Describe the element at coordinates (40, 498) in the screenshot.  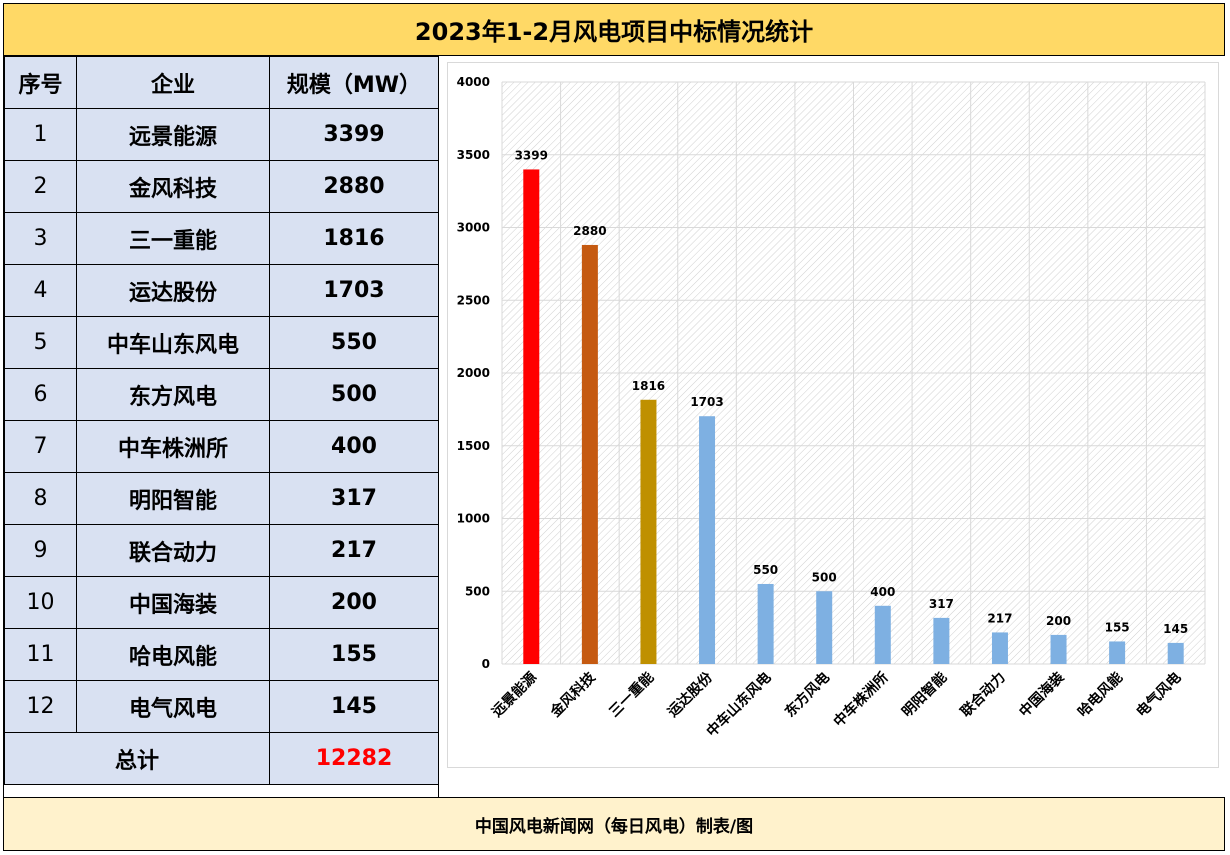
I see `row-seq: 8` at that location.